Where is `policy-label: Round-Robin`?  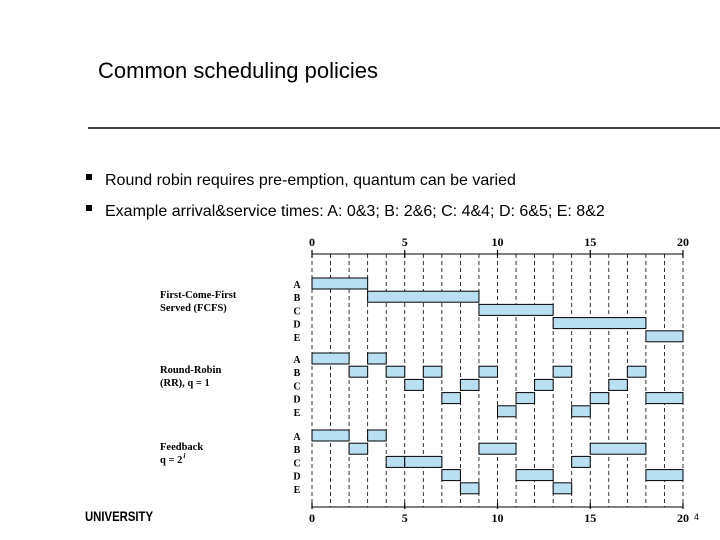
policy-label: Round-Robin is located at coordinates (190, 370).